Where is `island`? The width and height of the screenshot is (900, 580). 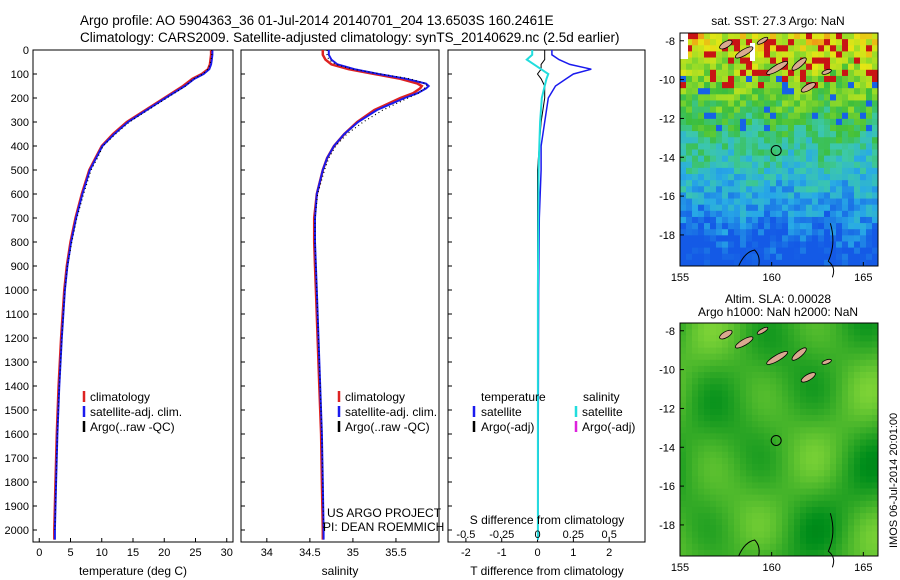
island is located at coordinates (762, 40).